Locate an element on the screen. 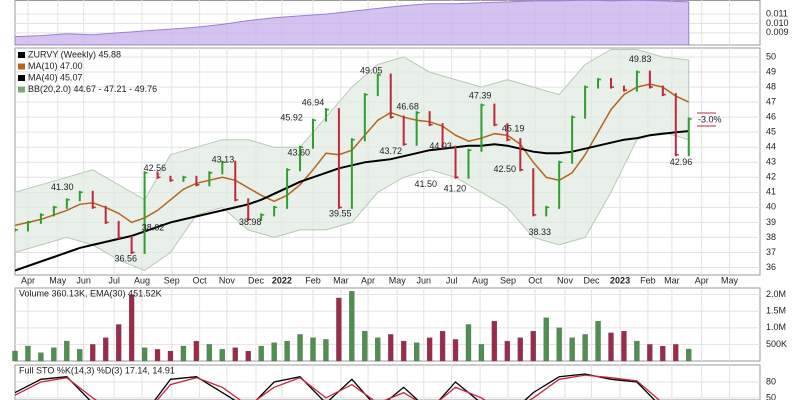  y-tick-label: 1.0M is located at coordinates (776, 327).